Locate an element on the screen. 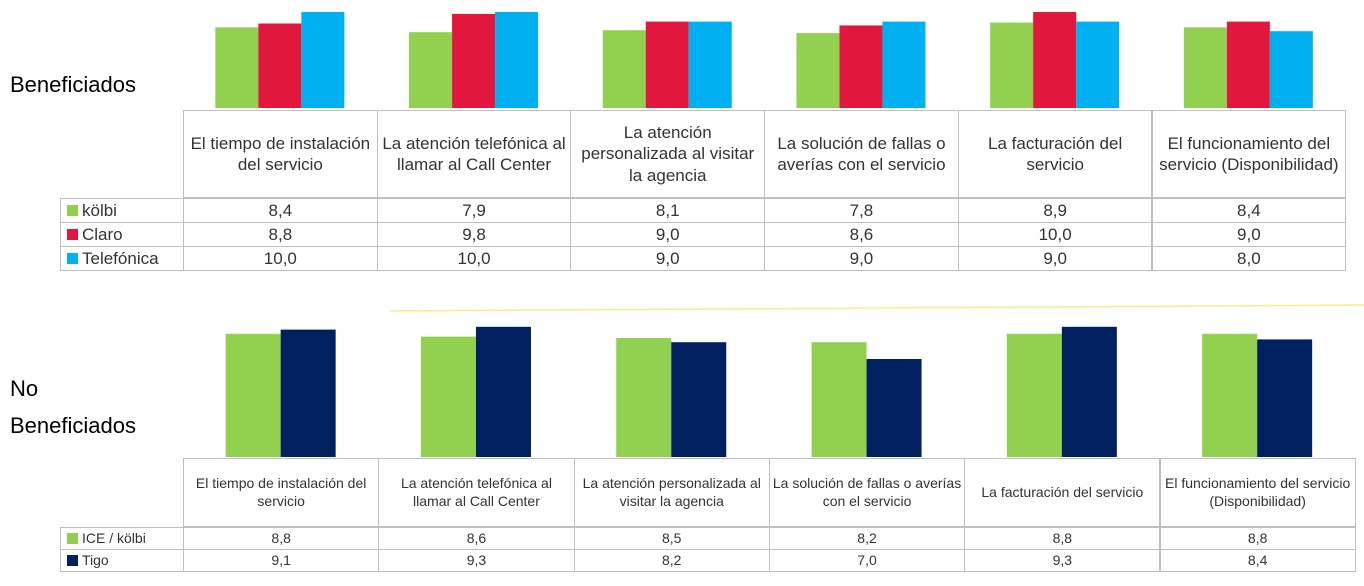 This screenshot has width=1364, height=586. table-value: 8,0 is located at coordinates (1249, 258).